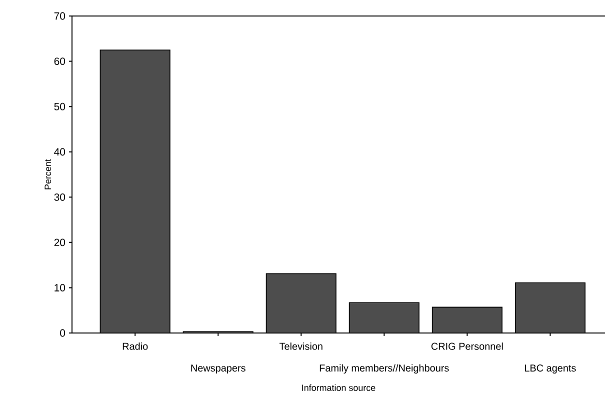  Describe the element at coordinates (60, 242) in the screenshot. I see `y-tick-label: 20` at that location.